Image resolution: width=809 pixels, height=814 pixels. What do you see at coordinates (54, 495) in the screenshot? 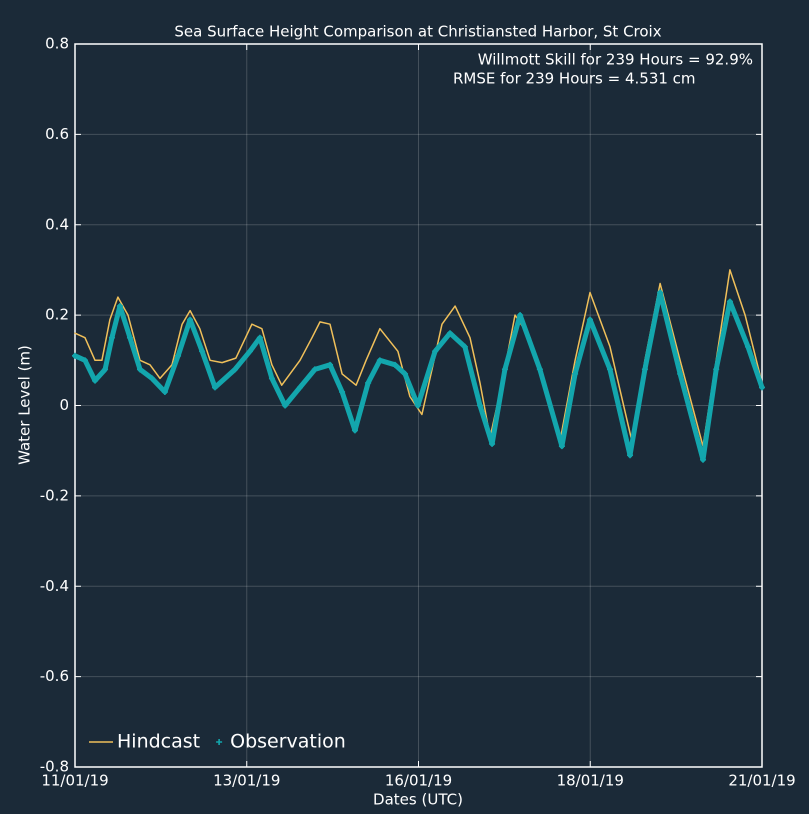
I see `y-tick-label: -0.2` at bounding box center [54, 495].